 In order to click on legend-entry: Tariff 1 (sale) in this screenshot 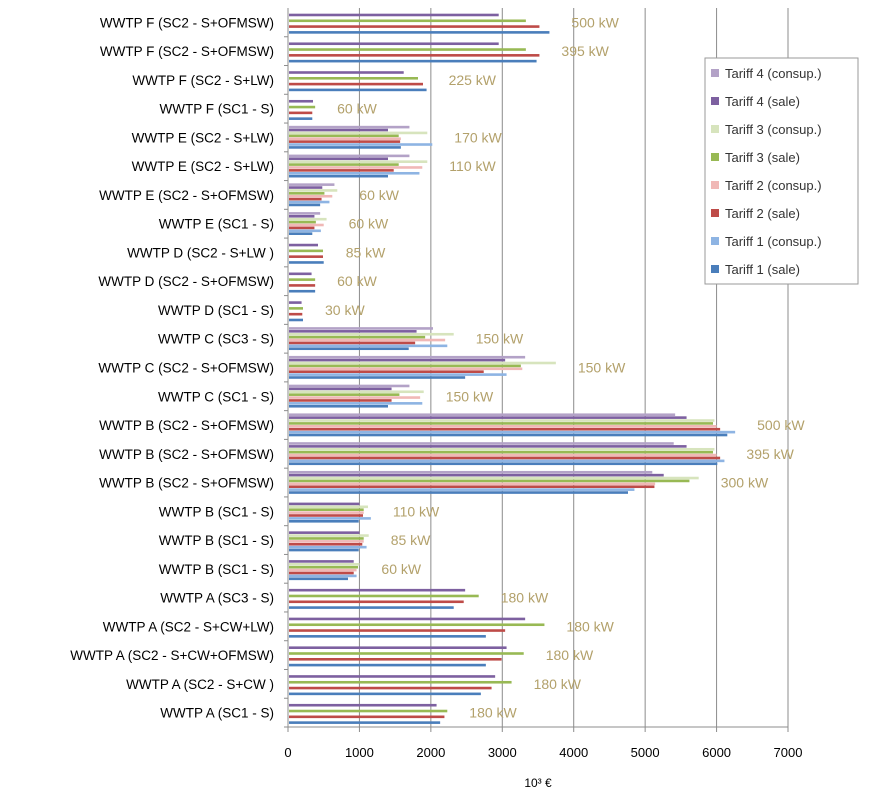, I will do `click(762, 269)`.